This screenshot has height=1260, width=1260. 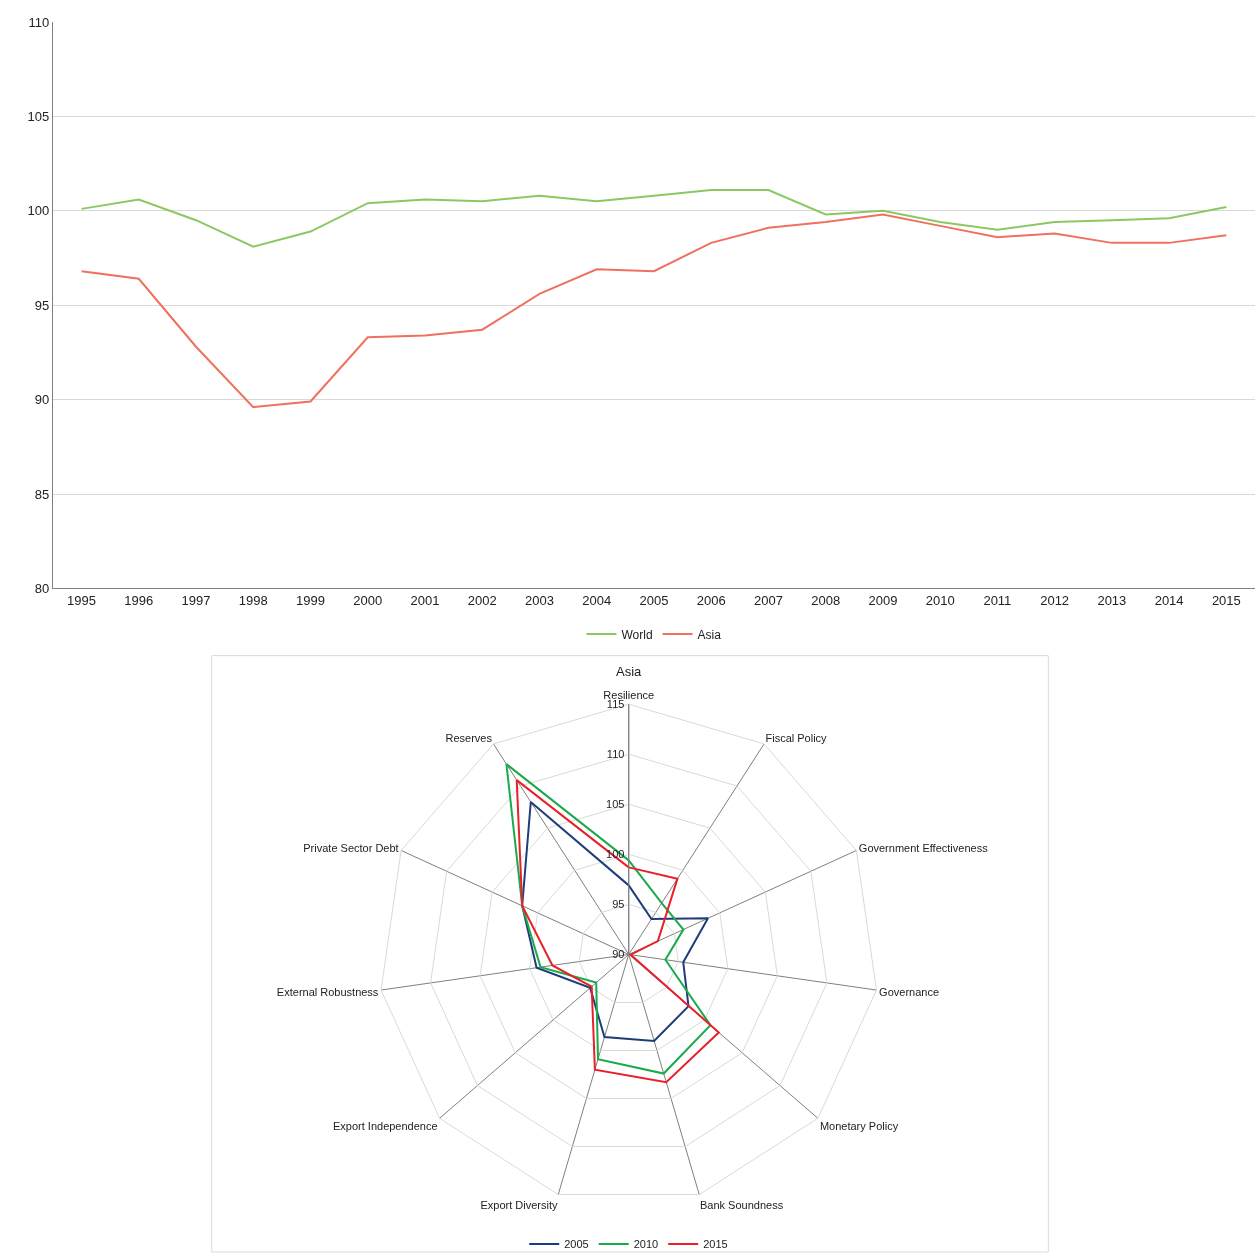 What do you see at coordinates (38, 211) in the screenshot?
I see `y-tick-label: 100` at bounding box center [38, 211].